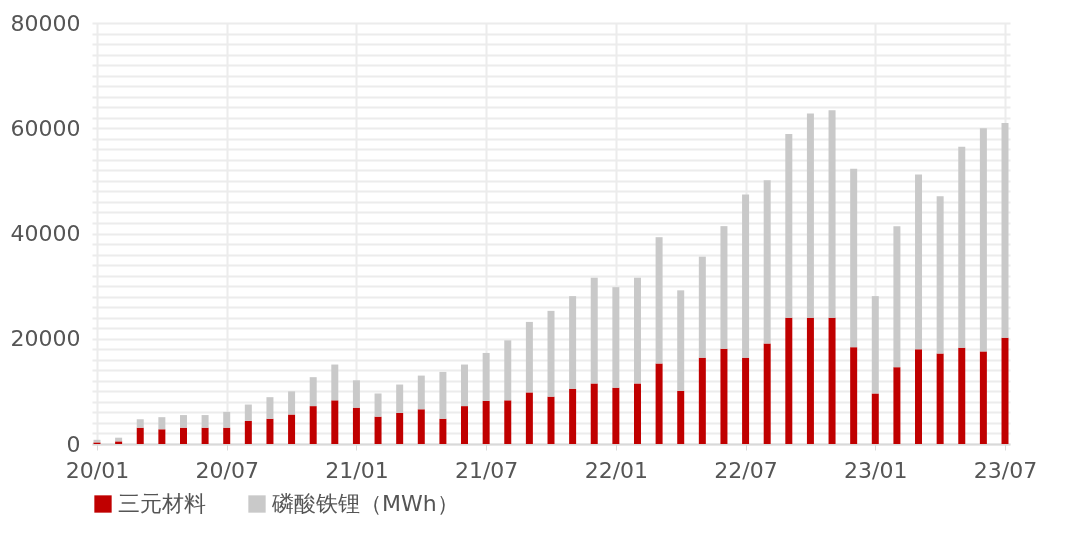 The width and height of the screenshot is (1083, 539). Describe the element at coordinates (876, 470) in the screenshot. I see `x-tick-label: 23/01` at that location.